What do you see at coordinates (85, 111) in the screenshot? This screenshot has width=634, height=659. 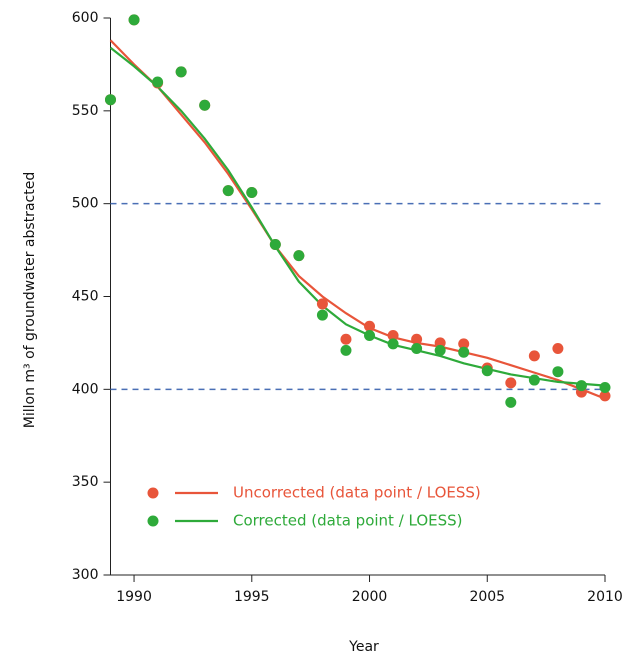 I see `y-tick-label: 550` at bounding box center [85, 111].